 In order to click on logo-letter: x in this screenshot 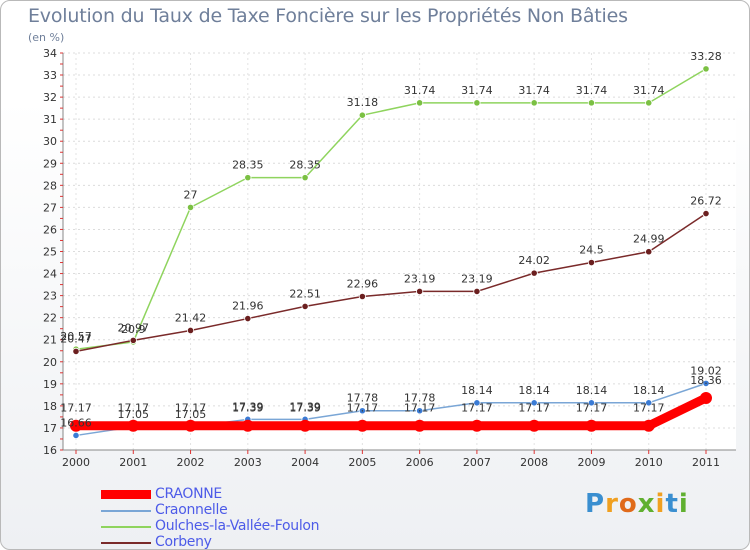, I will do `click(646, 504)`.